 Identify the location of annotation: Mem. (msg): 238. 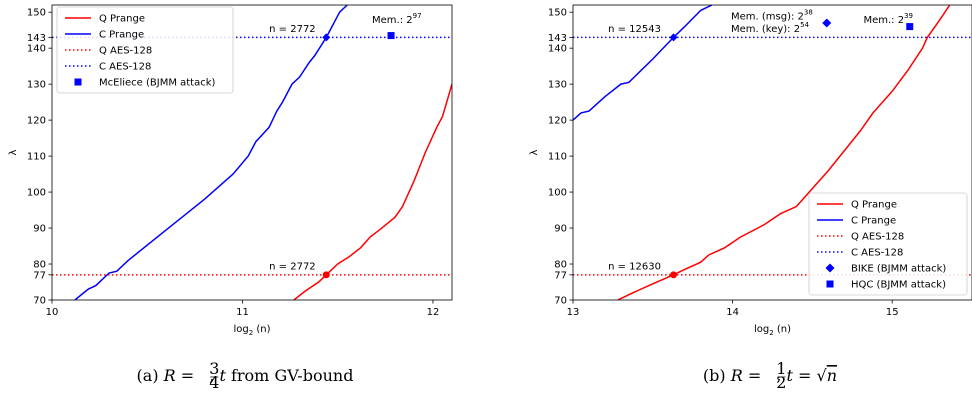
(772, 15).